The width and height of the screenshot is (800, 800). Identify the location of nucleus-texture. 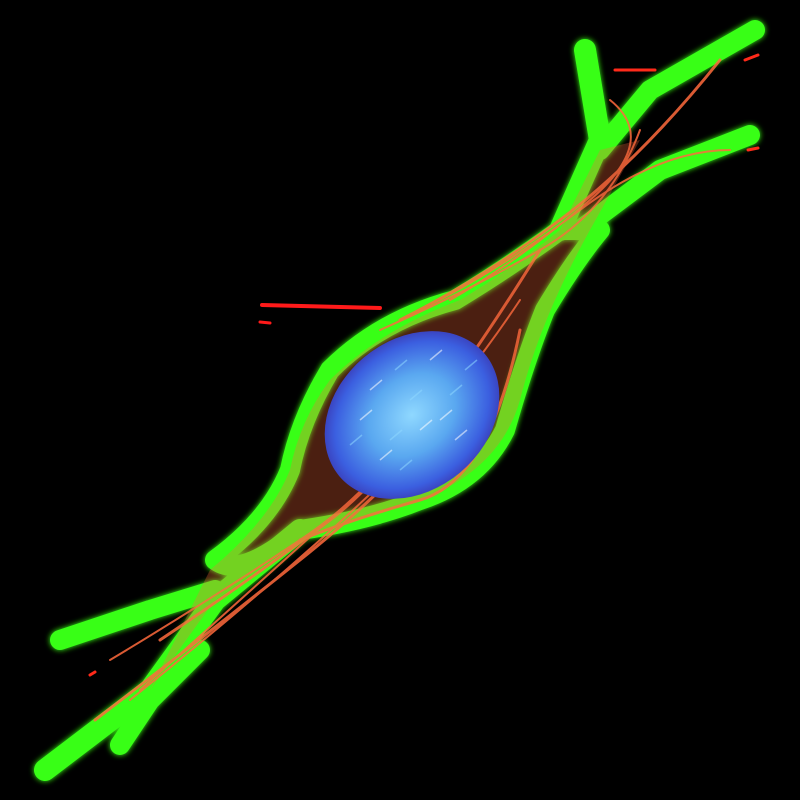
(413, 410).